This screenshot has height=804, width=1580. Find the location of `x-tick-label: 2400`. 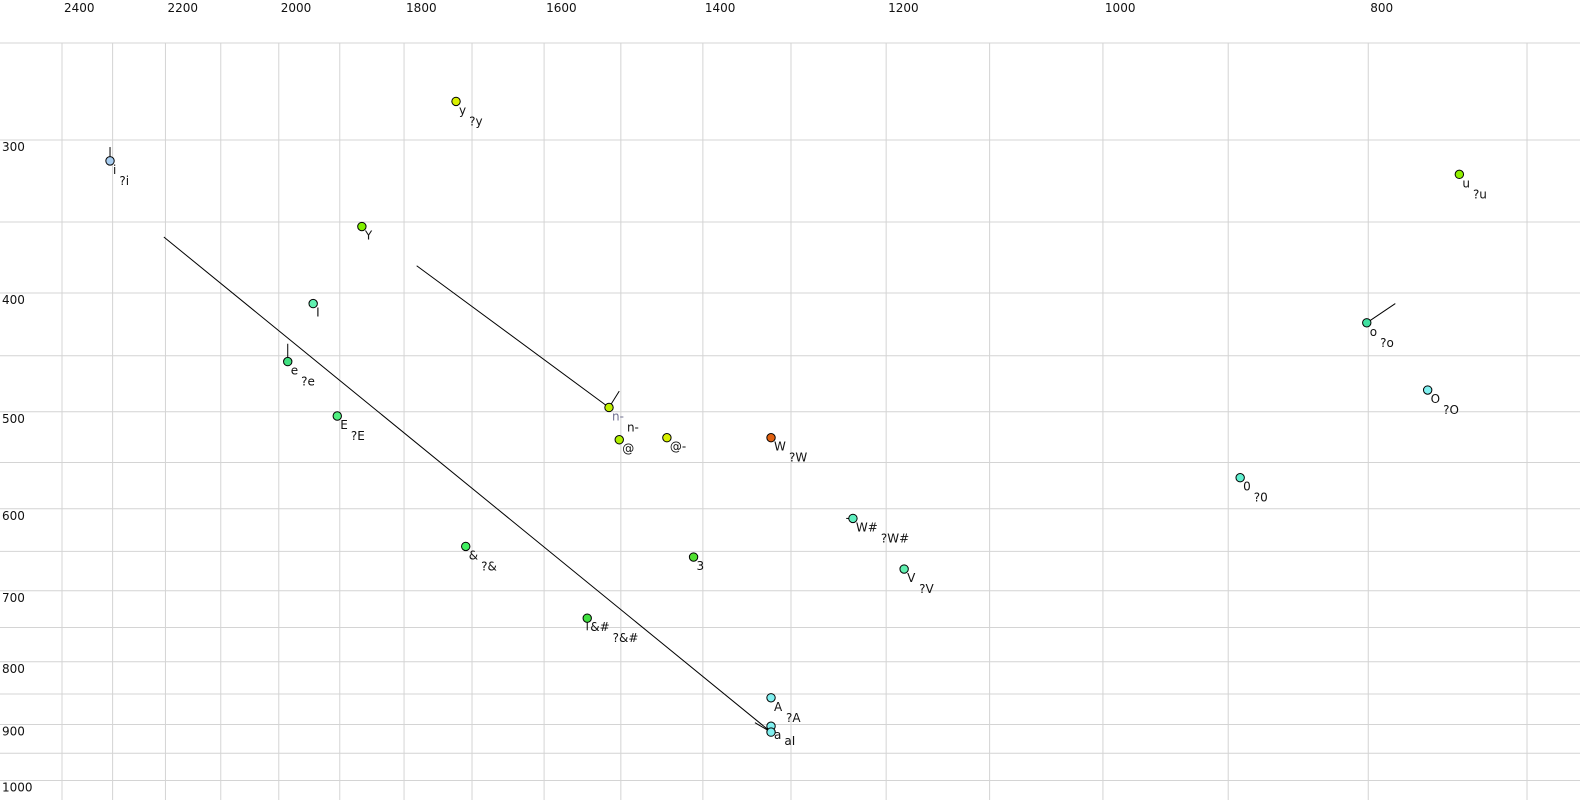

x-tick-label: 2400 is located at coordinates (79, 8).